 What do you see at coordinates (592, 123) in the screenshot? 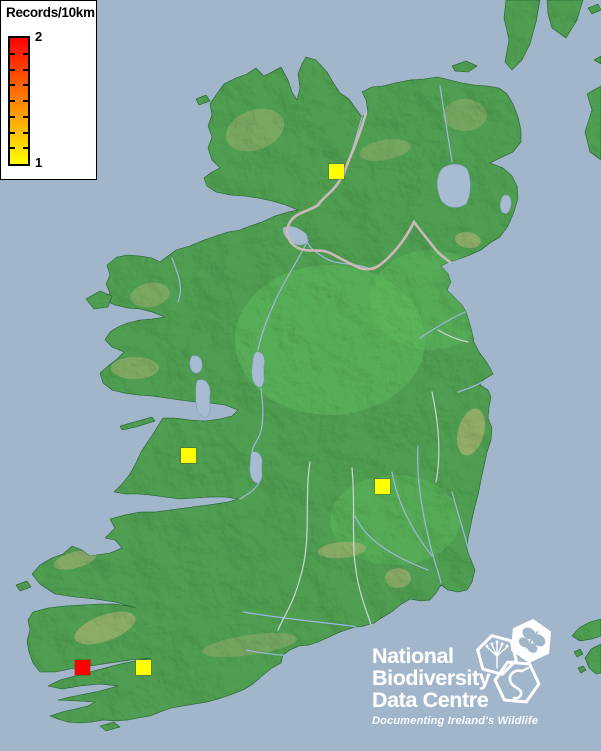
I see `scotland-galloway` at bounding box center [592, 123].